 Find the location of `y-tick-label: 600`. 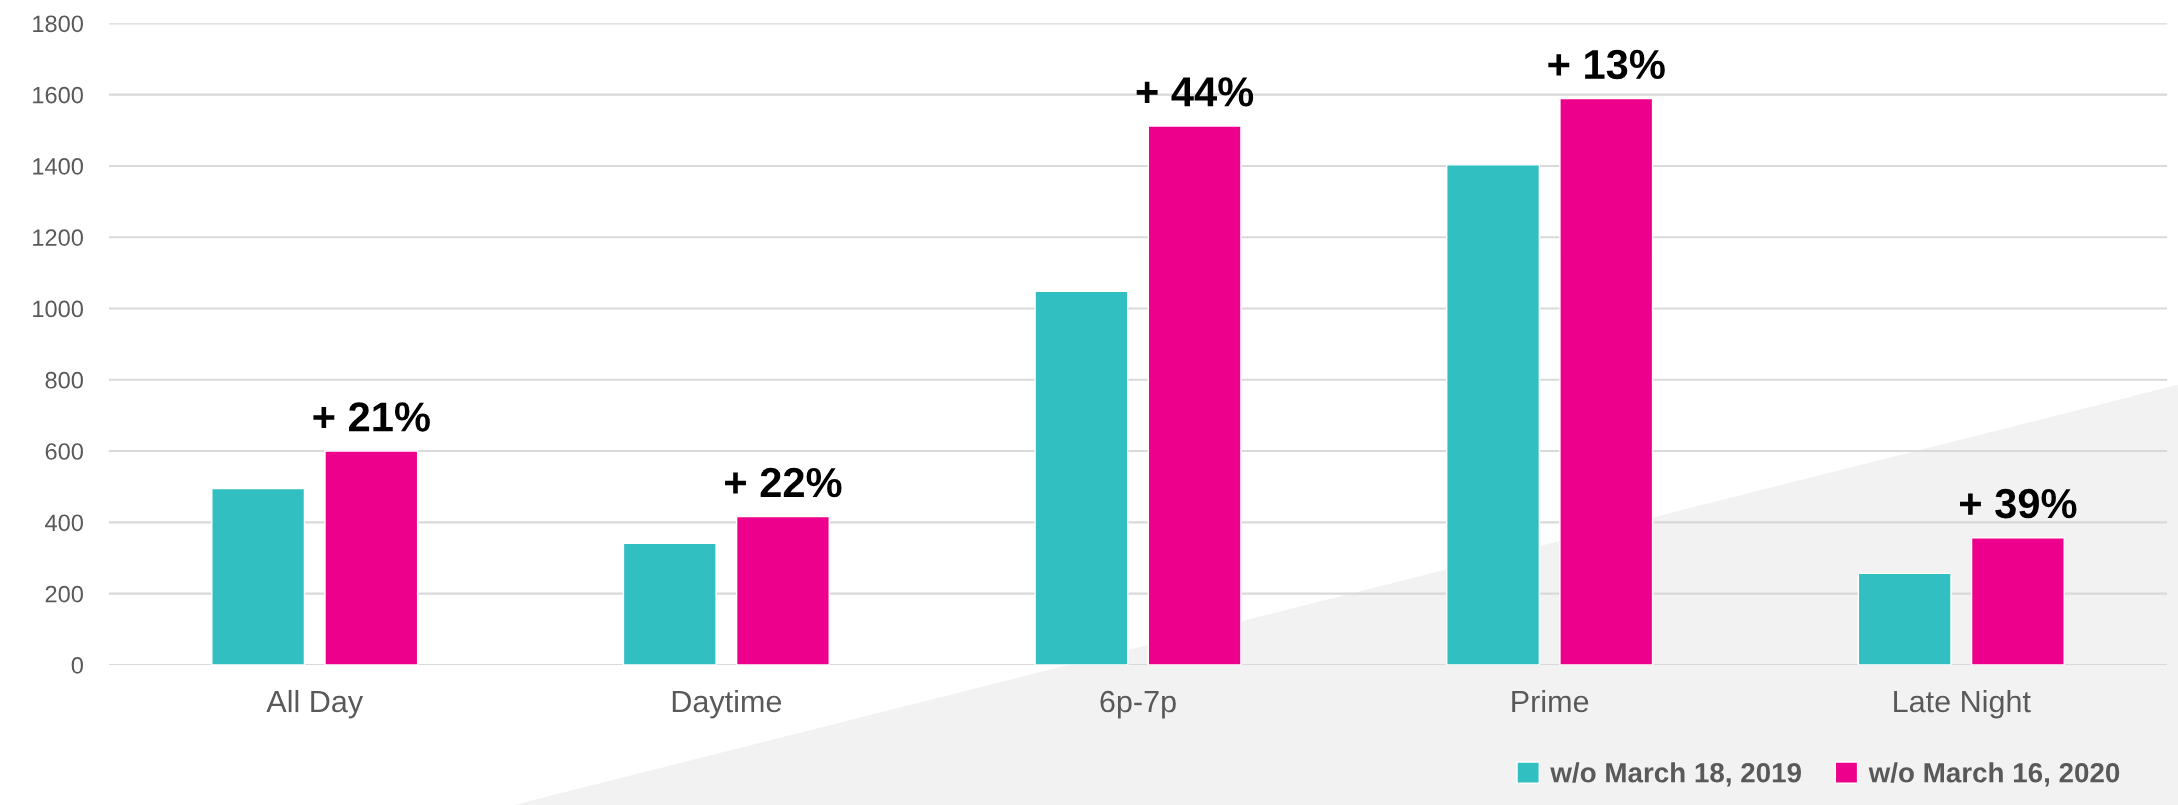

y-tick-label: 600 is located at coordinates (64, 451).